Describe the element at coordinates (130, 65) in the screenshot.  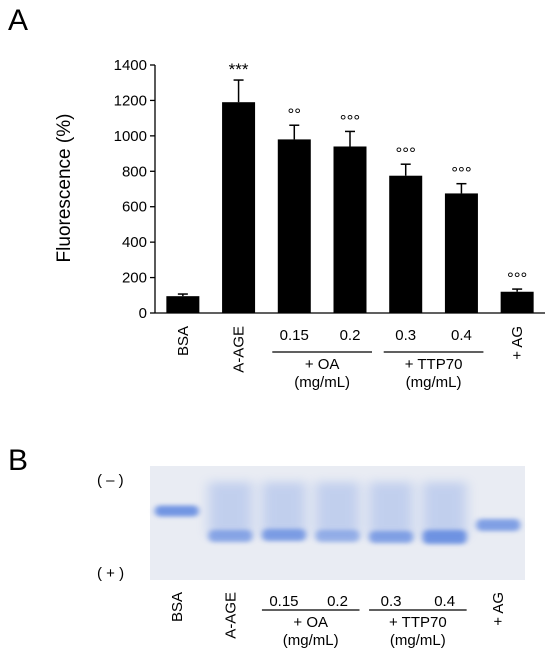
I see `y-tick-label: 1400` at that location.